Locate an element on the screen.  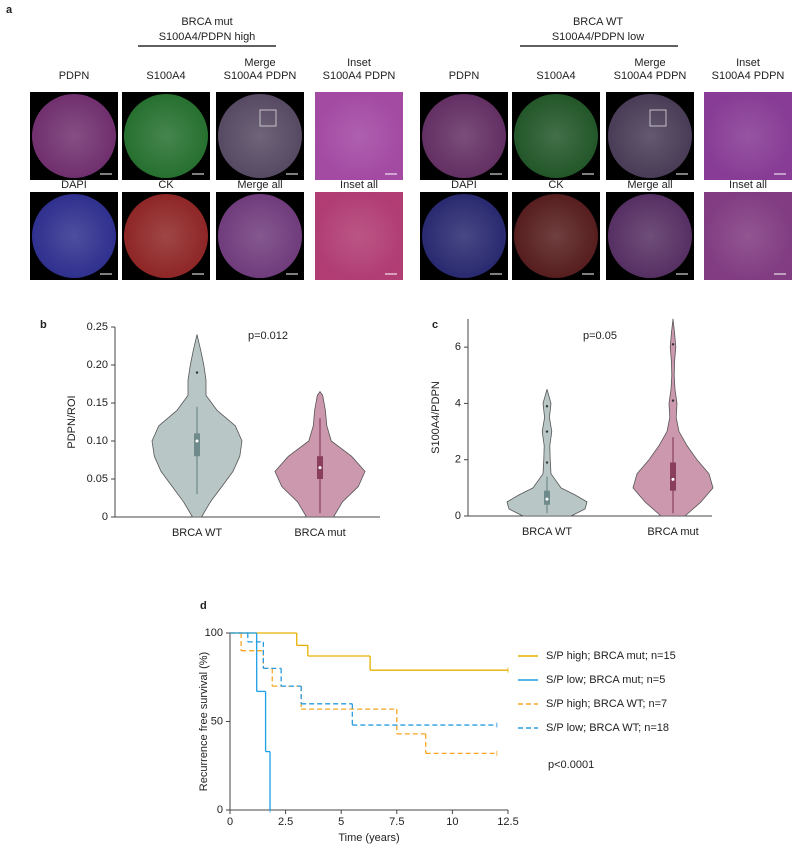
x-tick-label: 0 is located at coordinates (230, 822).